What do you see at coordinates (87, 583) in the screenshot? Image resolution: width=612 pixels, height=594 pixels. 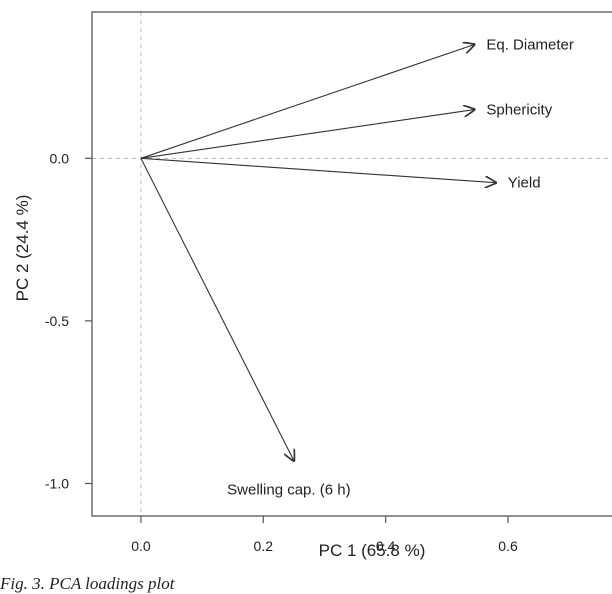 I see `figure-caption: Fig. 3. PCA loadings plot` at bounding box center [87, 583].